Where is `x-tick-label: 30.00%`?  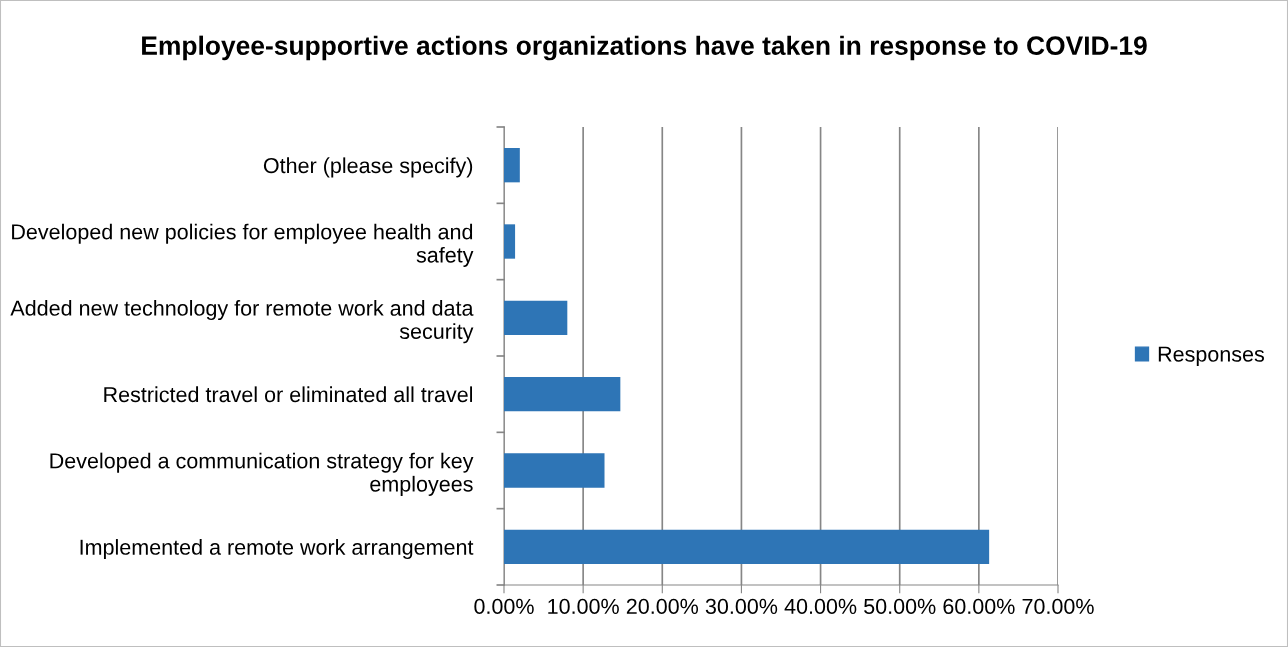
x-tick-label: 30.00% is located at coordinates (741, 606).